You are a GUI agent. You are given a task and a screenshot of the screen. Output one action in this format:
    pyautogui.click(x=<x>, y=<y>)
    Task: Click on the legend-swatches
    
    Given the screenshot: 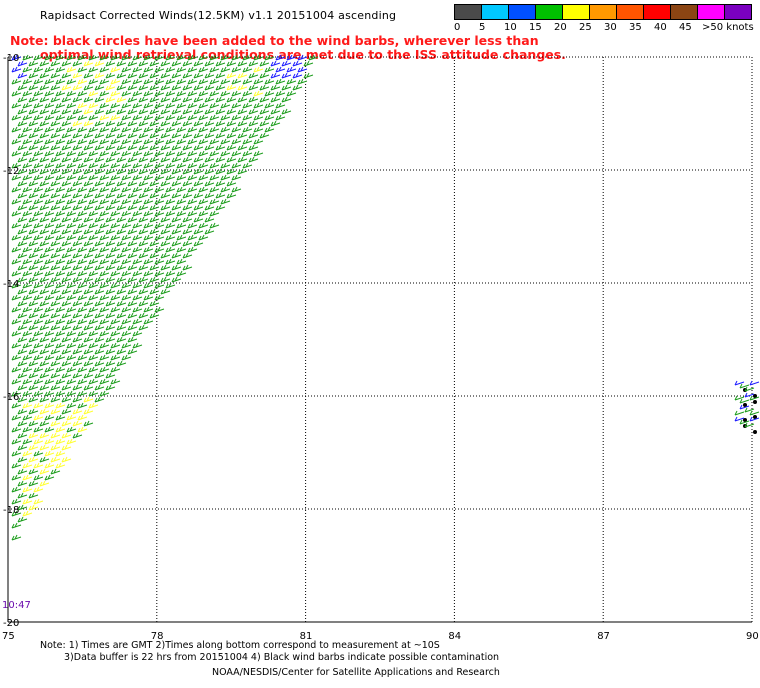 What is the action you would take?
    pyautogui.click(x=603, y=12)
    